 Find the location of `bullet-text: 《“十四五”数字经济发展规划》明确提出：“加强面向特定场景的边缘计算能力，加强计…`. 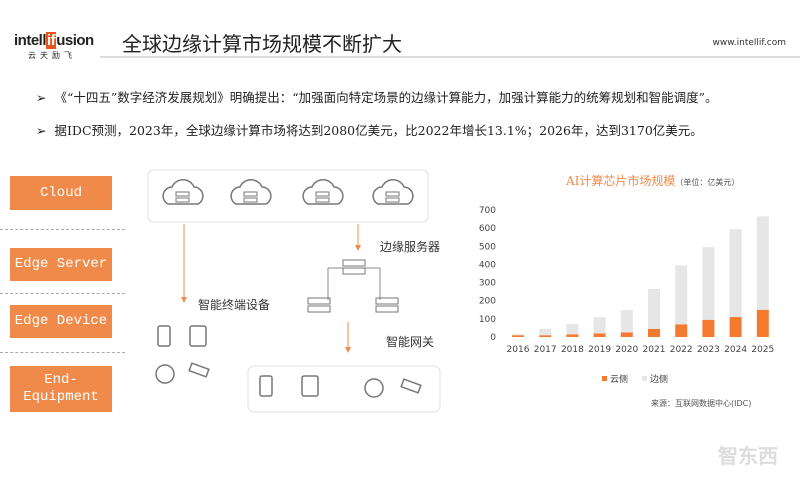

bullet-text: 《“十四五”数字经济发展规划》明确提出：“加强面向特定场景的边缘计算能力，加强计… is located at coordinates (386, 97).